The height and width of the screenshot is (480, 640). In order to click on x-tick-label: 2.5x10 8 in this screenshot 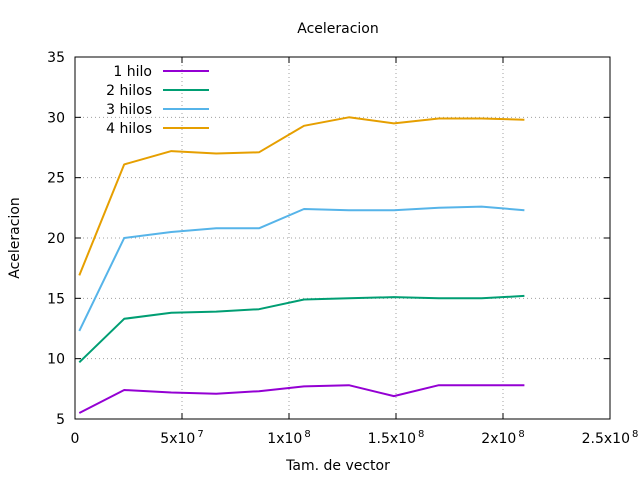, I will do `click(610, 438)`.